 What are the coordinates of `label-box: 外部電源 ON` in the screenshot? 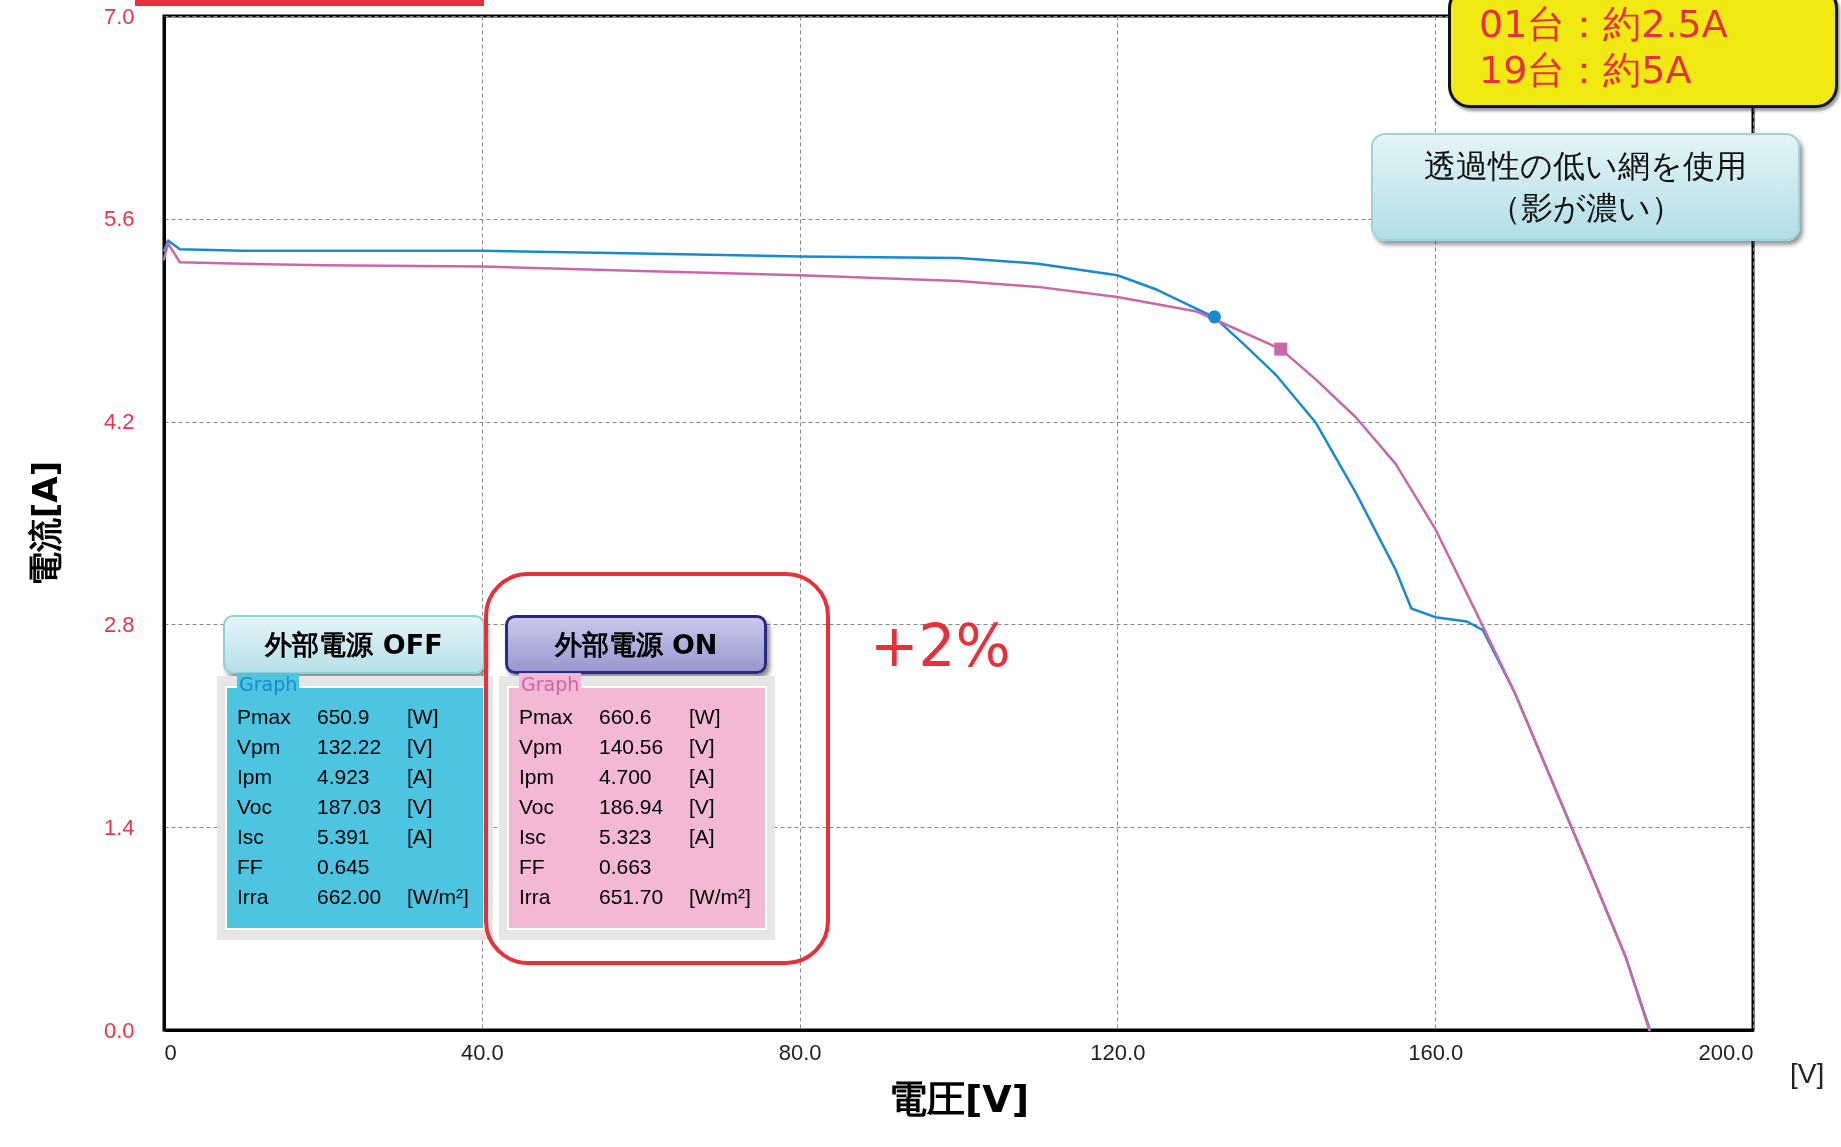 It's located at (636, 644).